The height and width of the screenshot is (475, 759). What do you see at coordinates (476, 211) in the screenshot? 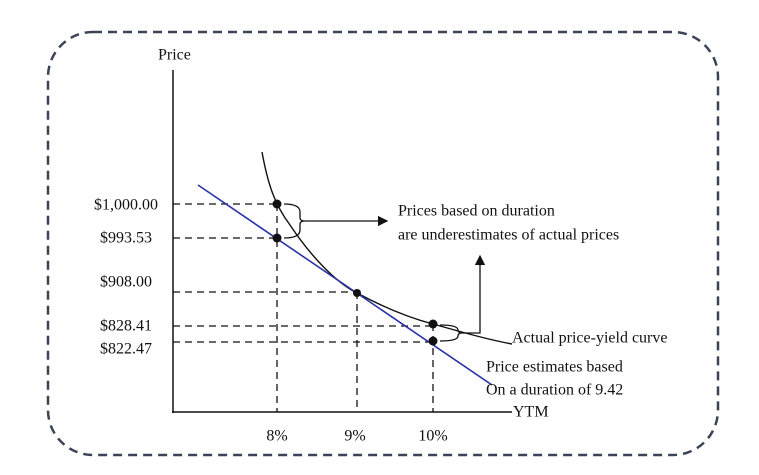
I see `annotation: Prices based on duration` at bounding box center [476, 211].